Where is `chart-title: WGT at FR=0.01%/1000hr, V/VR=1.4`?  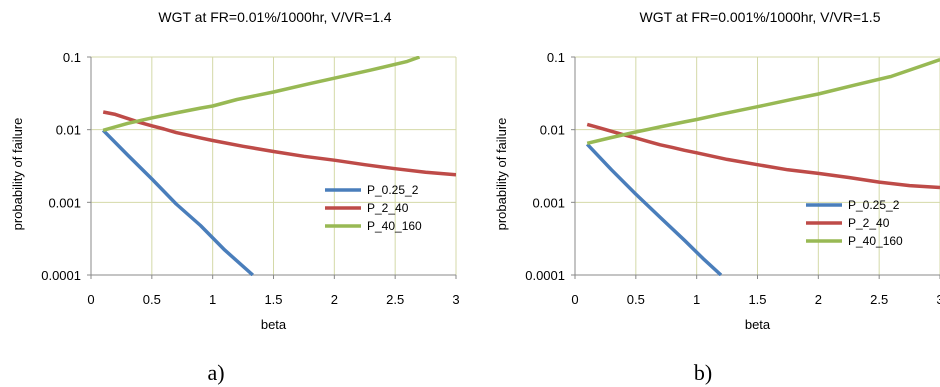
chart-title: WGT at FR=0.01%/1000hr, V/VR=1.4 is located at coordinates (274, 17).